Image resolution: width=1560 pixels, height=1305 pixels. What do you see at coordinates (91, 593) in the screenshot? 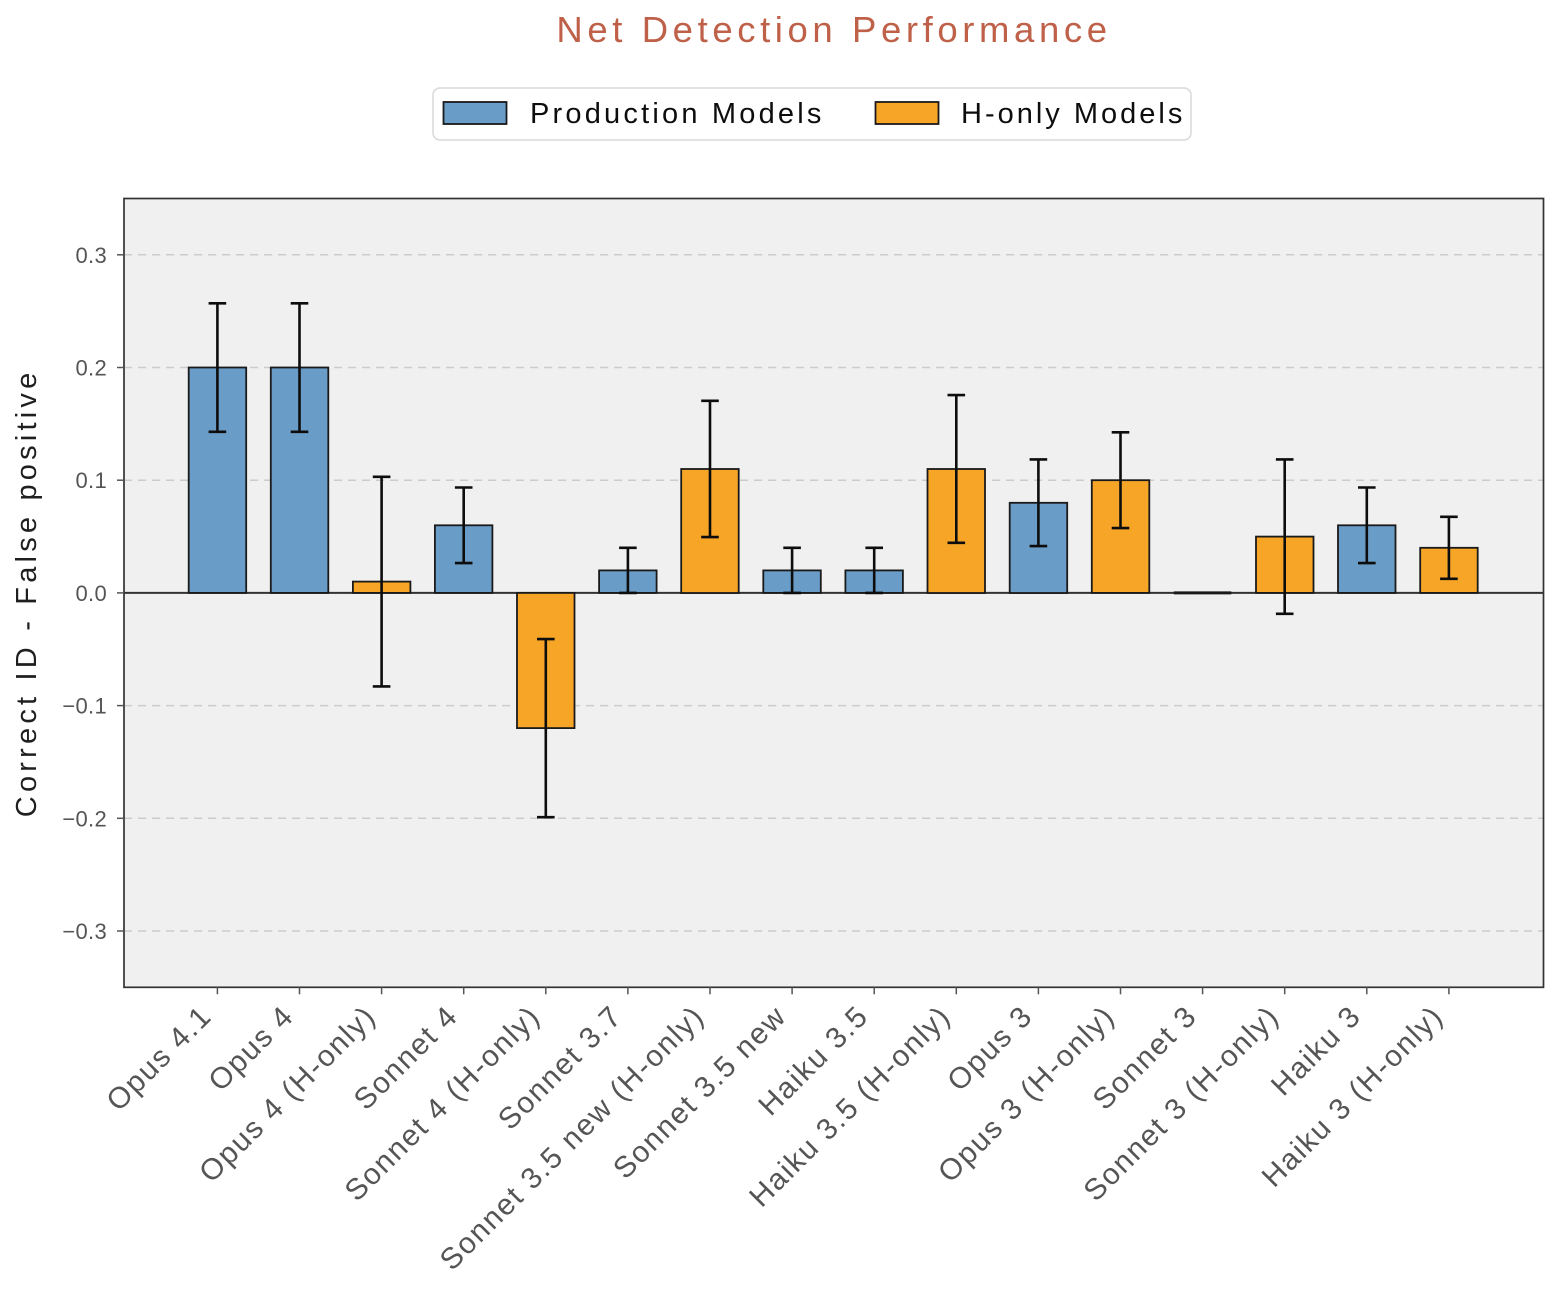
I see `svg-text: 0.0` at bounding box center [91, 593].